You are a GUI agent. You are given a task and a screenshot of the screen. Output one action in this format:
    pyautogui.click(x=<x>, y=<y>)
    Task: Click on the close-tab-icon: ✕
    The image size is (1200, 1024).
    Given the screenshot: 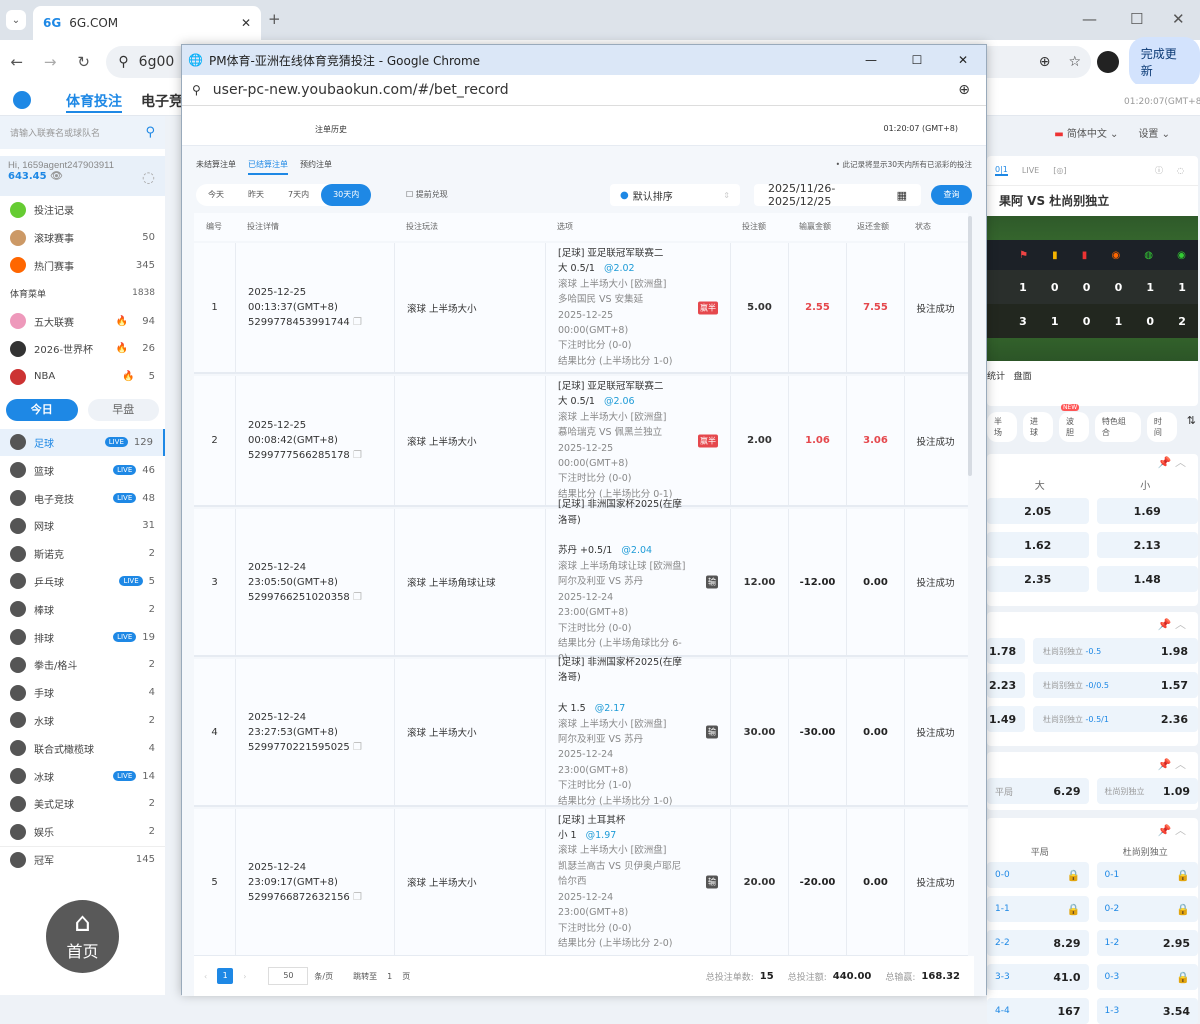 What is the action you would take?
    pyautogui.click(x=245, y=23)
    